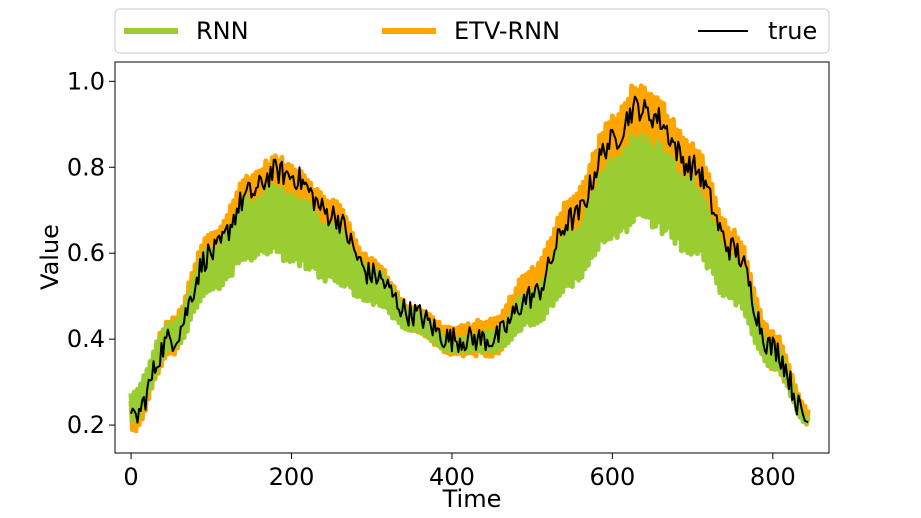 The image size is (921, 518). I want to click on y-tick-label: 1.0, so click(86, 81).